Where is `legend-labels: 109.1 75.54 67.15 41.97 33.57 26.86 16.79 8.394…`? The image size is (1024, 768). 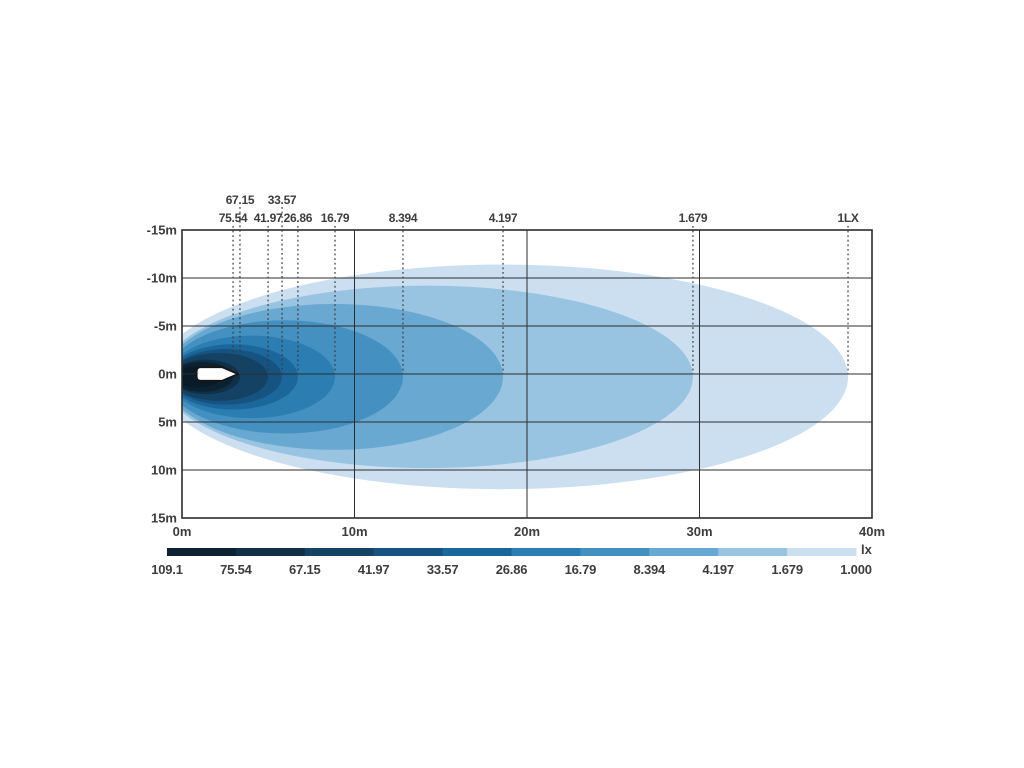 legend-labels: 109.1 75.54 67.15 41.97 33.57 26.86 16.79 8.394… is located at coordinates (511, 569).